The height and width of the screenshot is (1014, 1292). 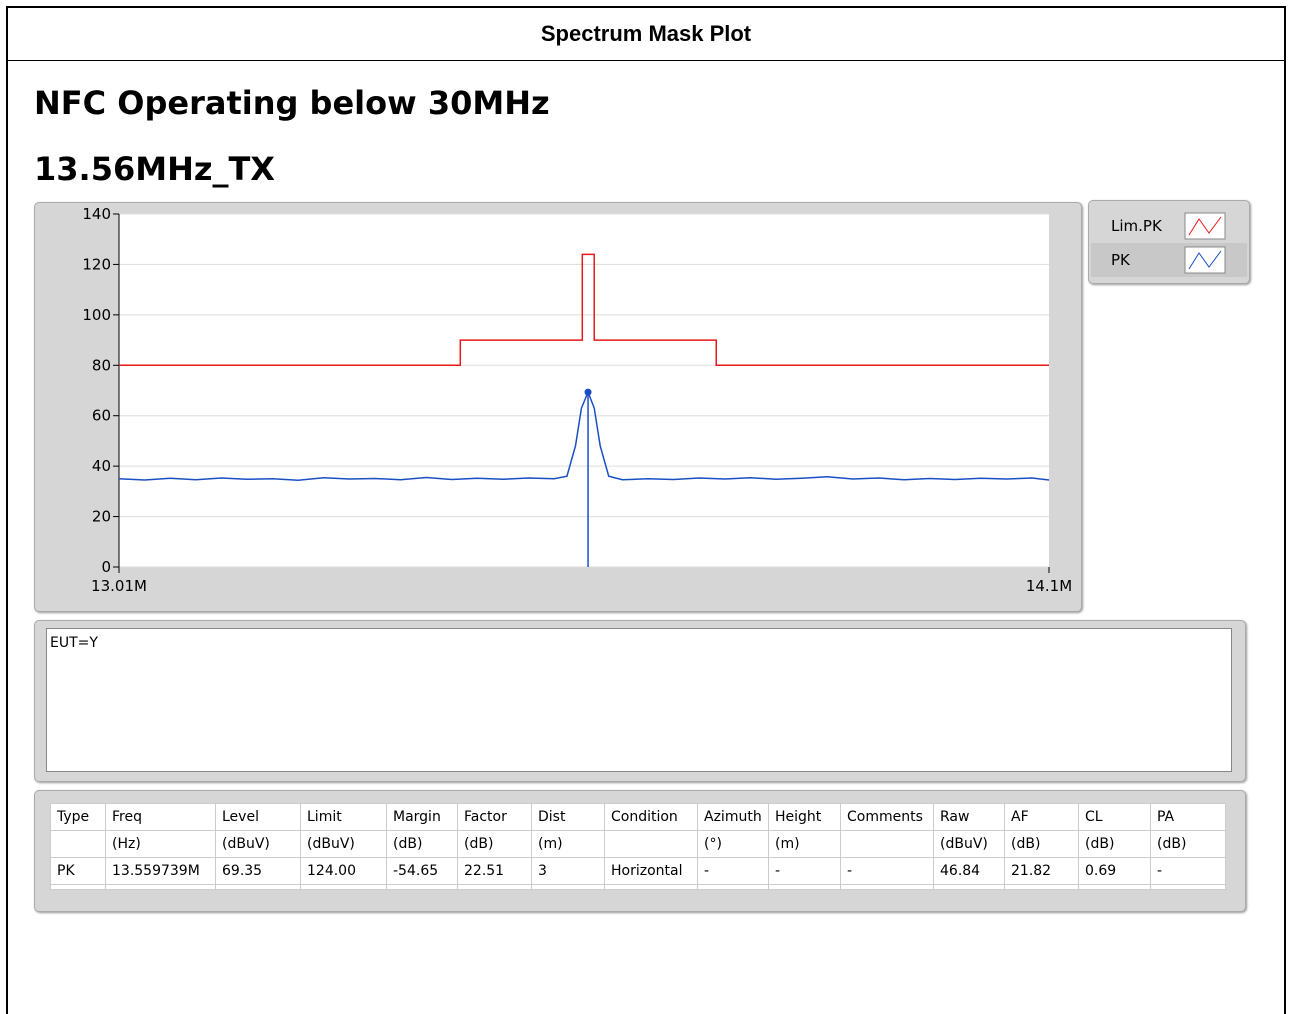 What do you see at coordinates (160, 844) in the screenshot?
I see `cell: (Hz)` at bounding box center [160, 844].